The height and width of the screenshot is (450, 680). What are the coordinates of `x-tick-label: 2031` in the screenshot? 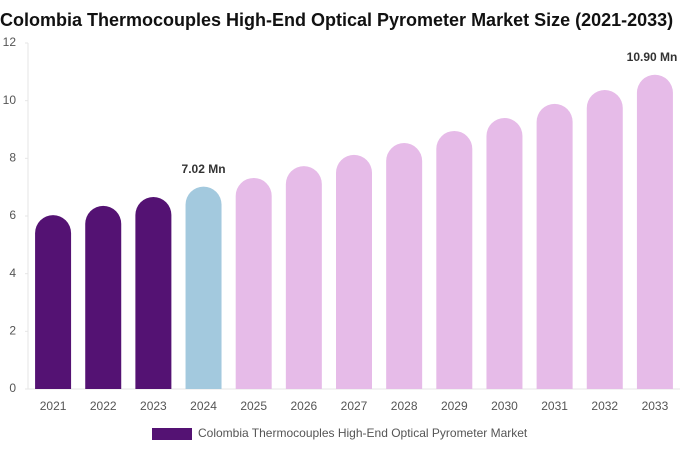 It's located at (554, 406).